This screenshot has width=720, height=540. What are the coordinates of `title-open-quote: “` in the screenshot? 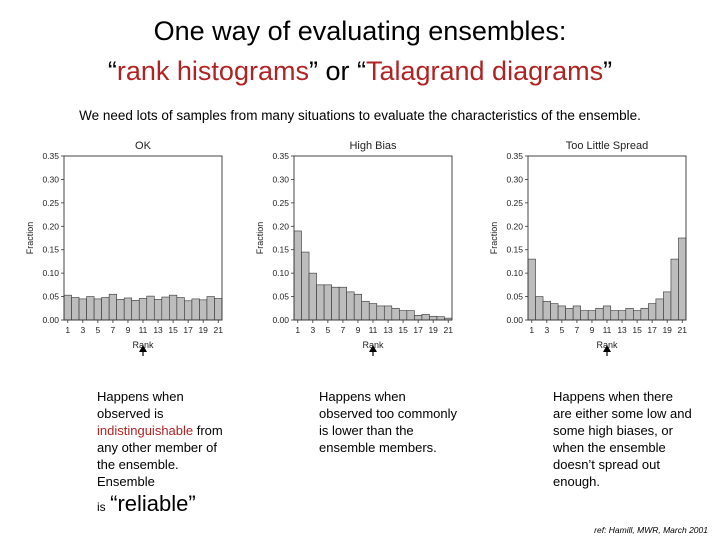 It's located at (112, 71).